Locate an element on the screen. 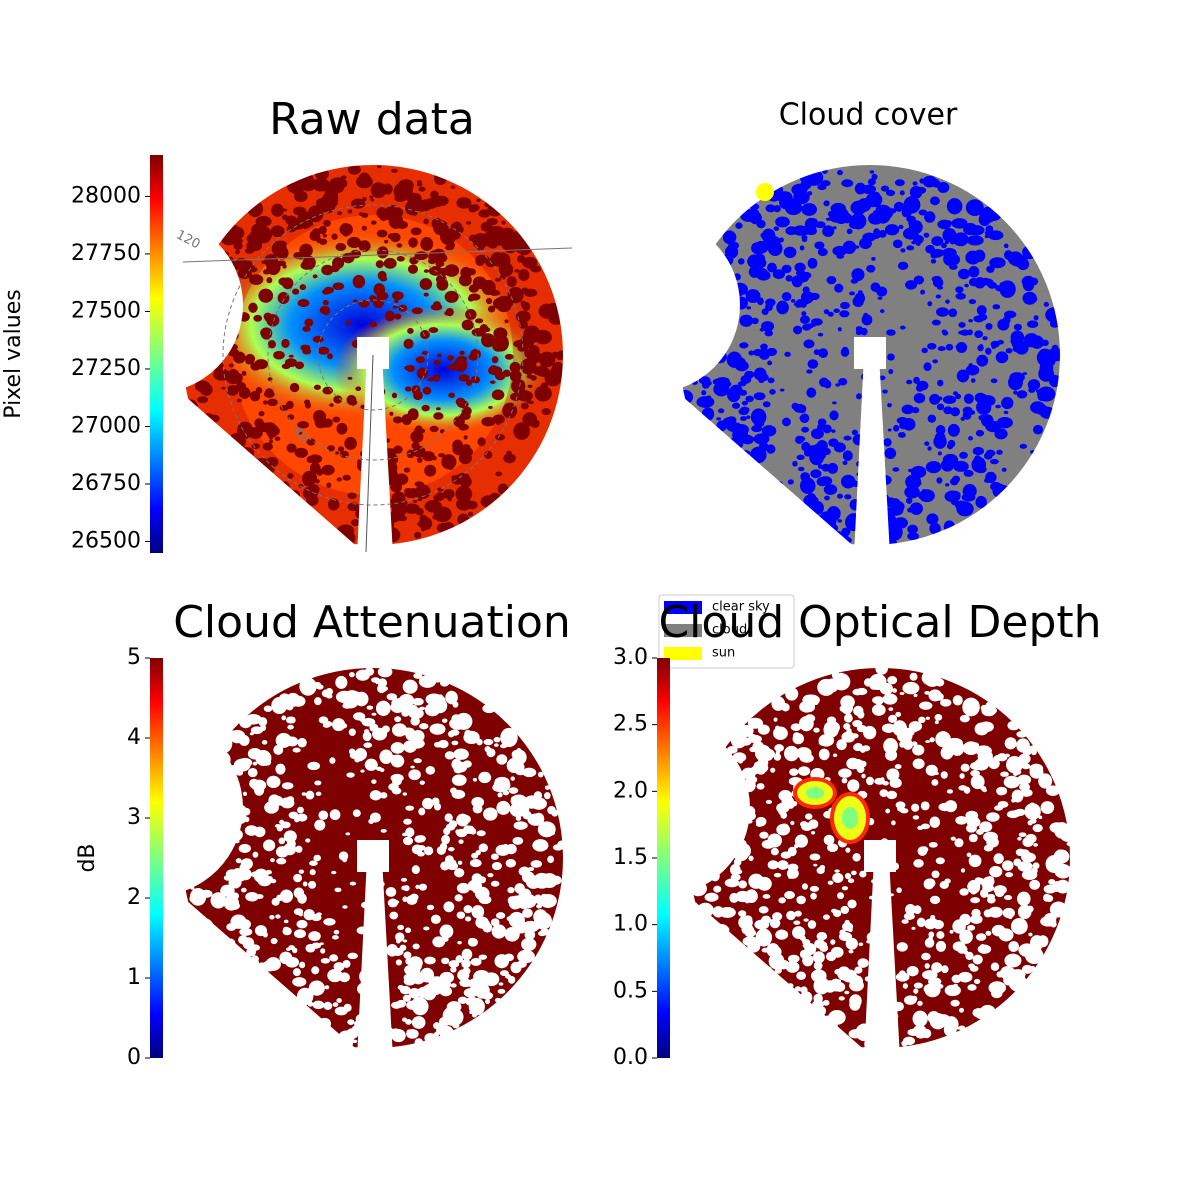 Image resolution: width=1200 pixels, height=1204 pixels. colorbar-tick-label: 4 is located at coordinates (134, 737).